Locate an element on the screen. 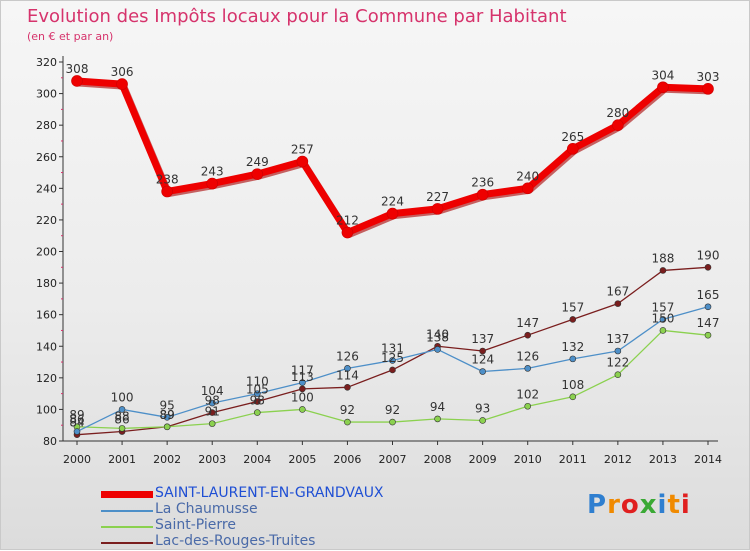  legend-label: Lac-des-Rouges-Truites is located at coordinates (235, 541).